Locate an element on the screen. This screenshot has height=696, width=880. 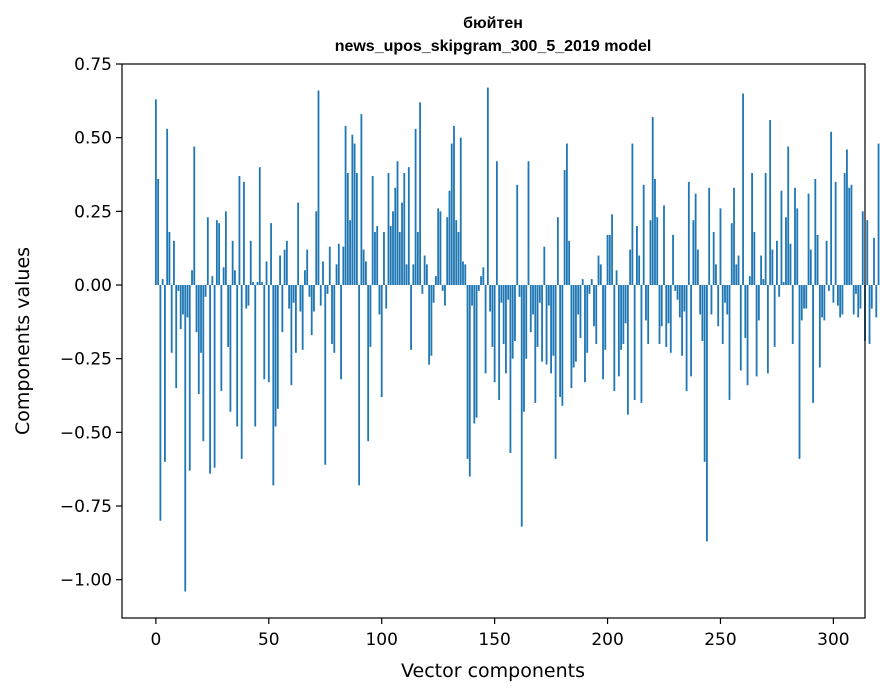
y-tick-label: −0.75 is located at coordinates (86, 507).